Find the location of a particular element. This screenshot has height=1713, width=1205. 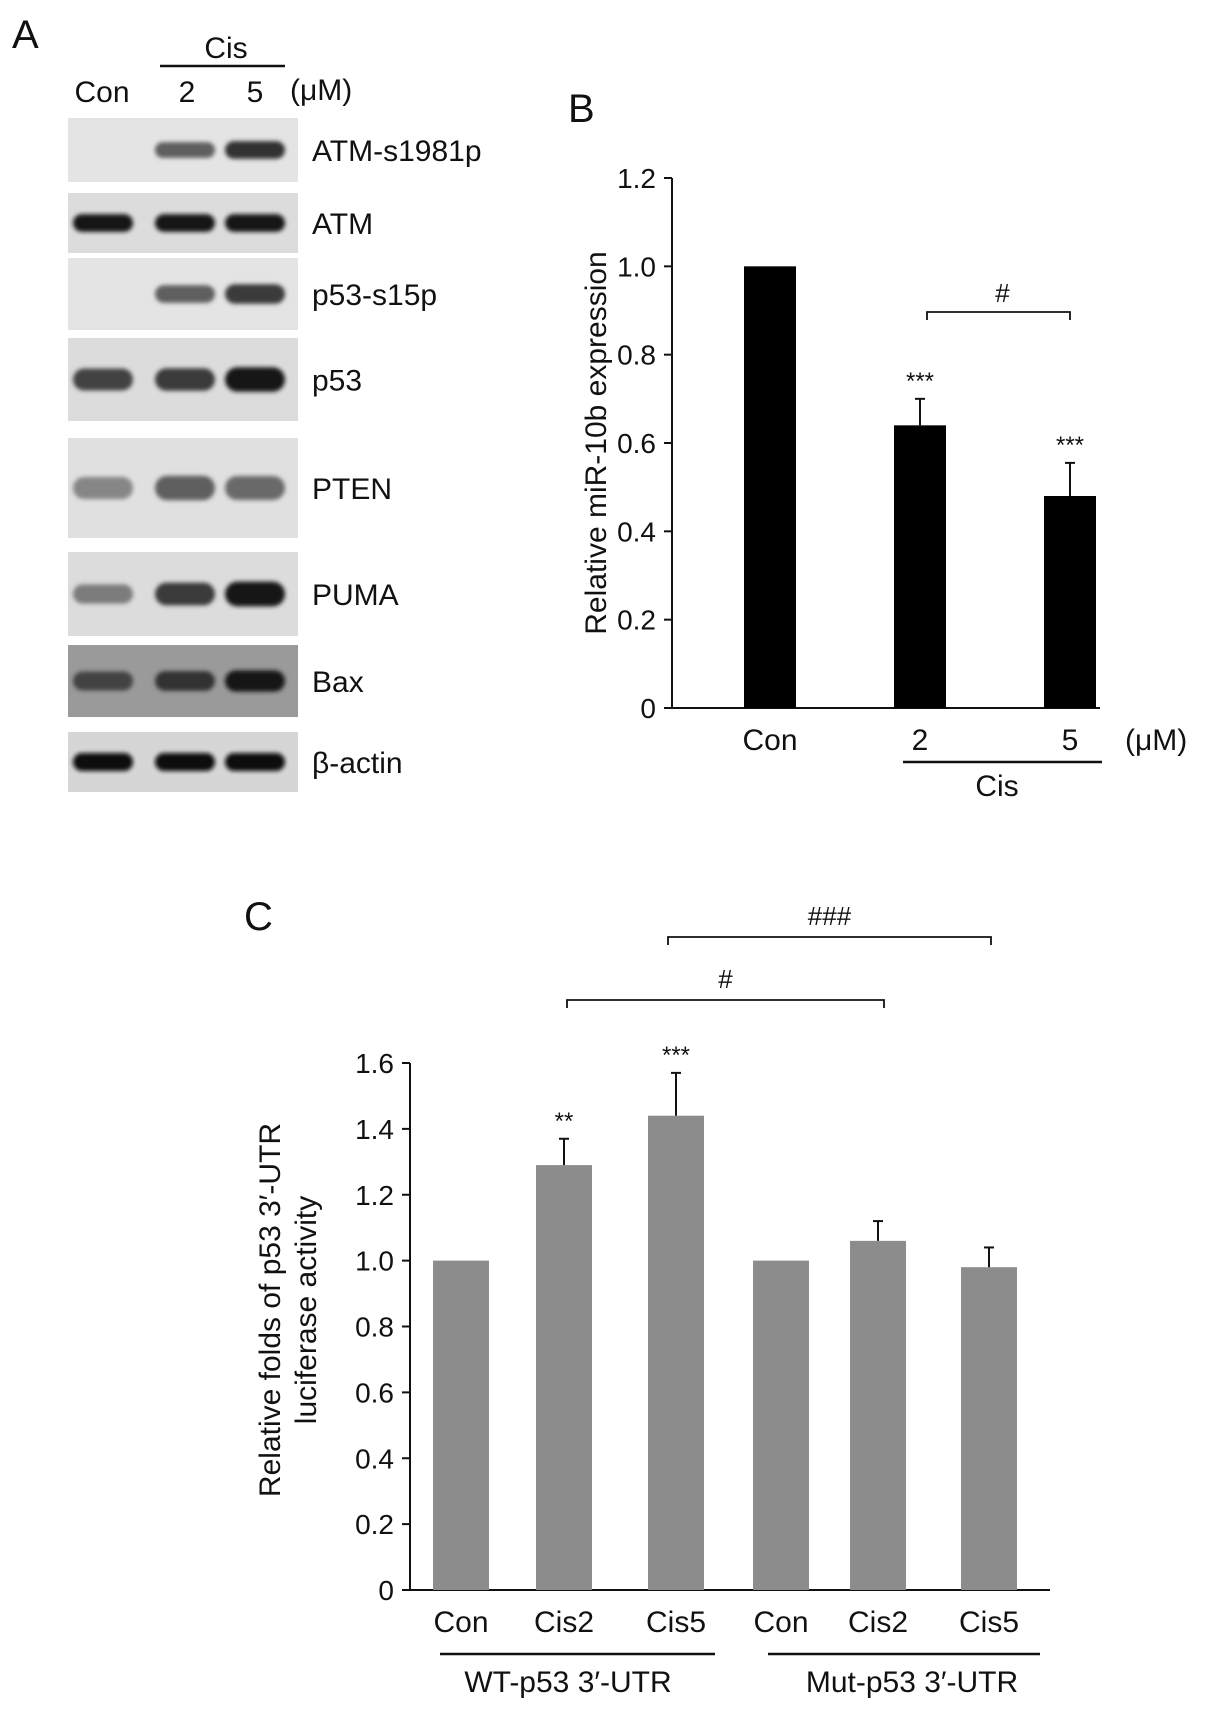

blot--actin-label: β-actin is located at coordinates (357, 763).